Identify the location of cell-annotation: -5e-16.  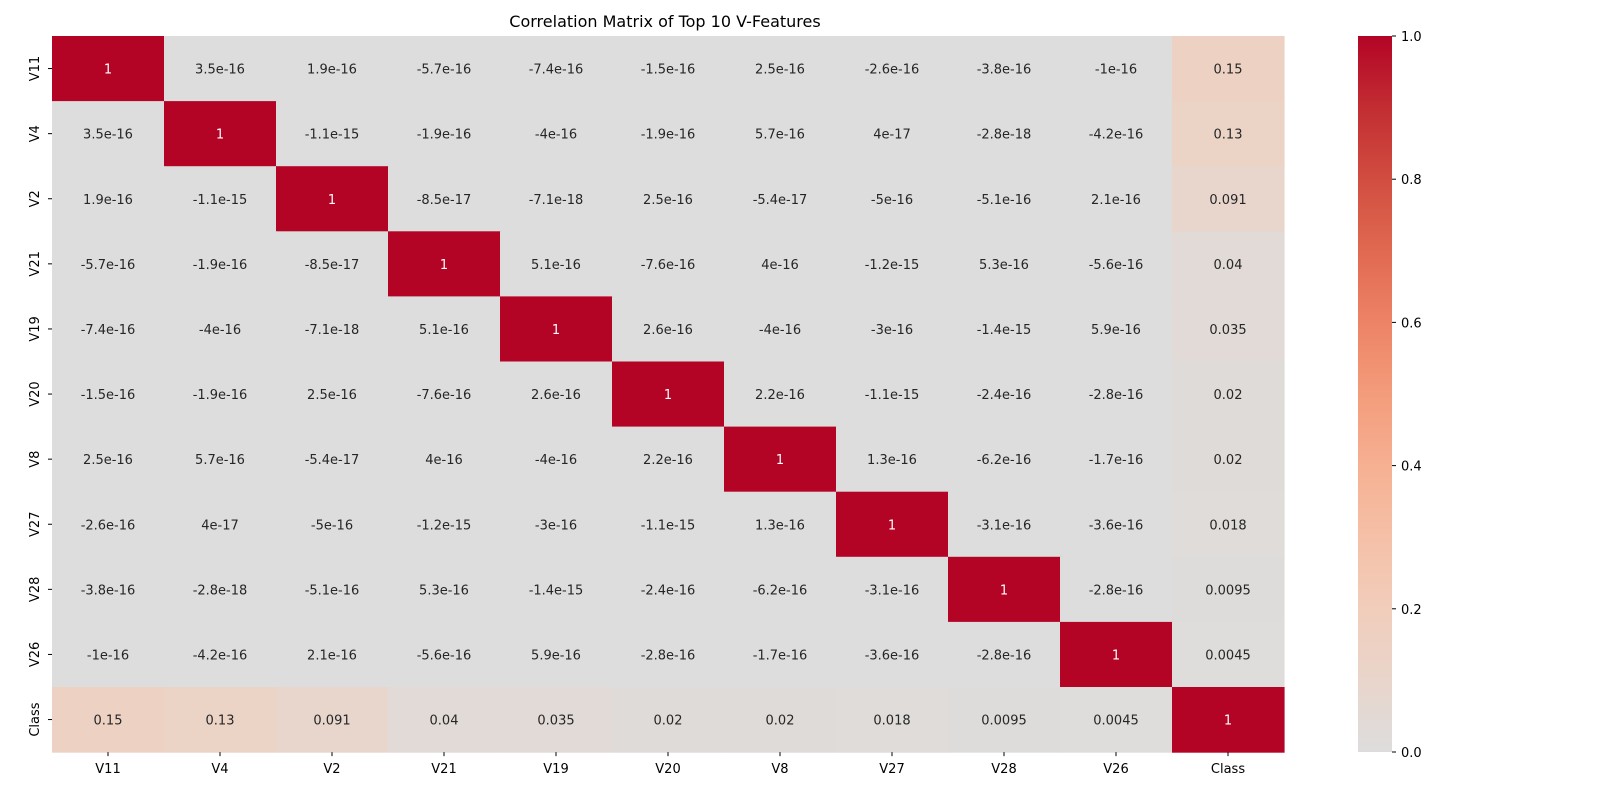
(332, 525).